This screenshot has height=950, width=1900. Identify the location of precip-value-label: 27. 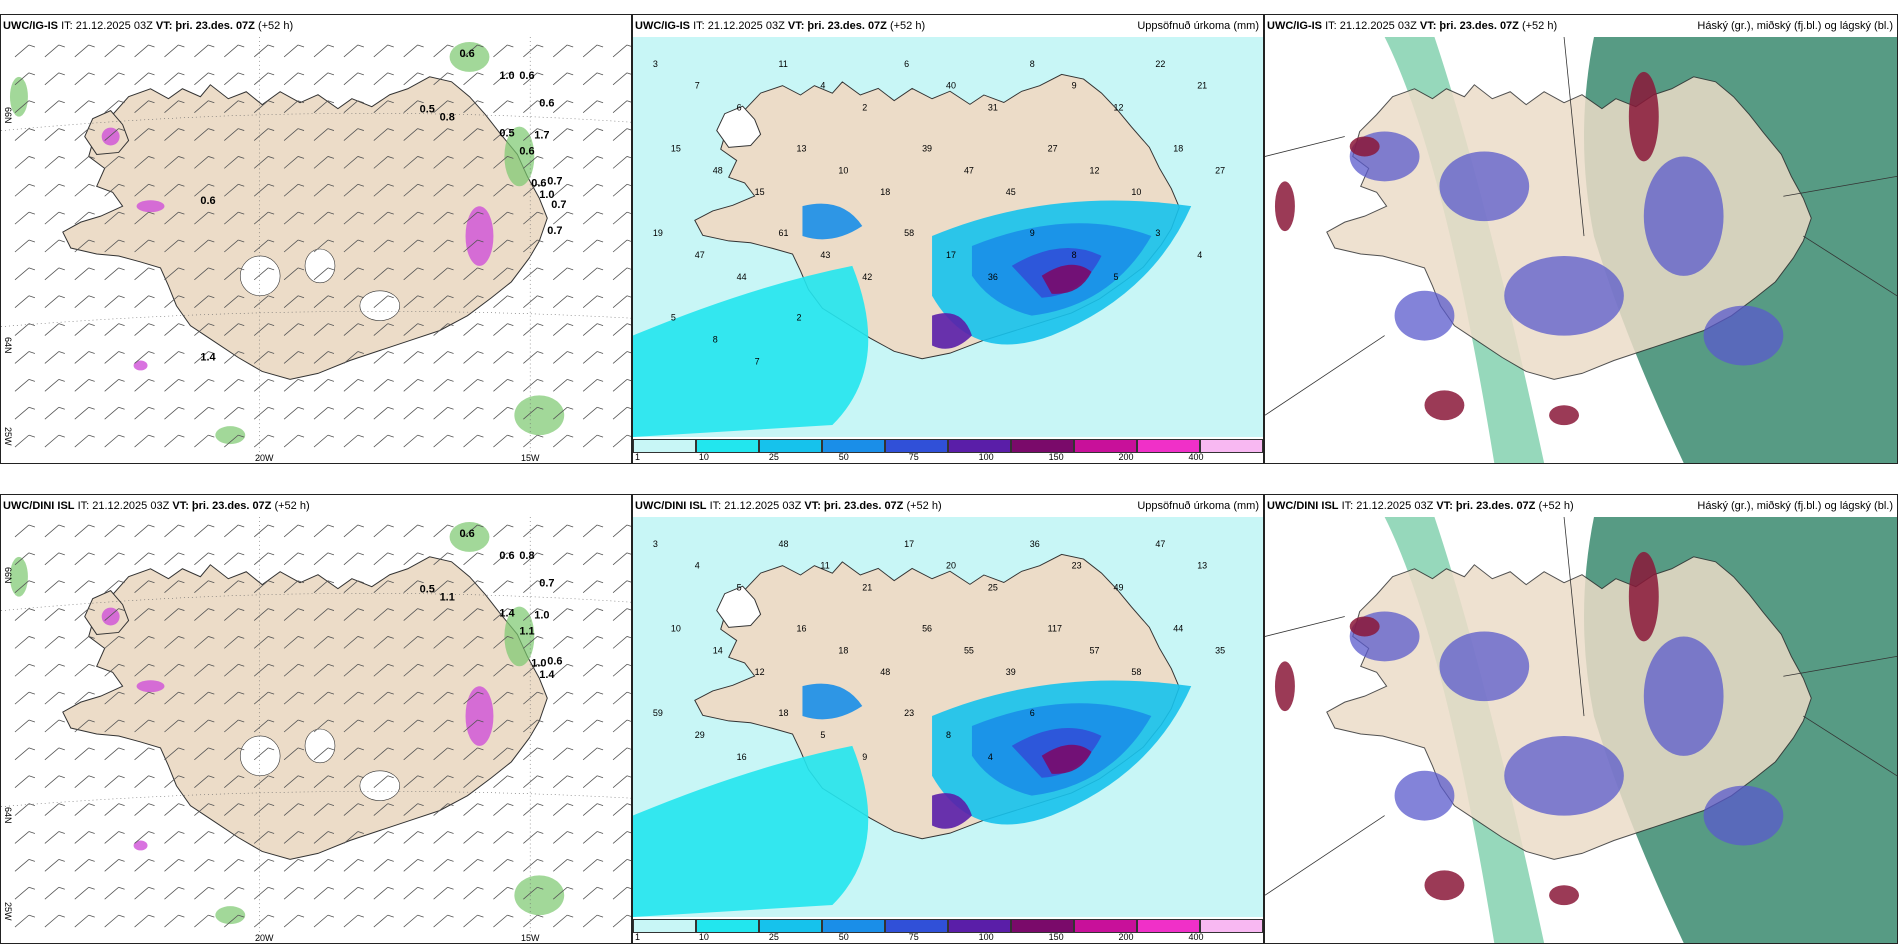
(1220, 170).